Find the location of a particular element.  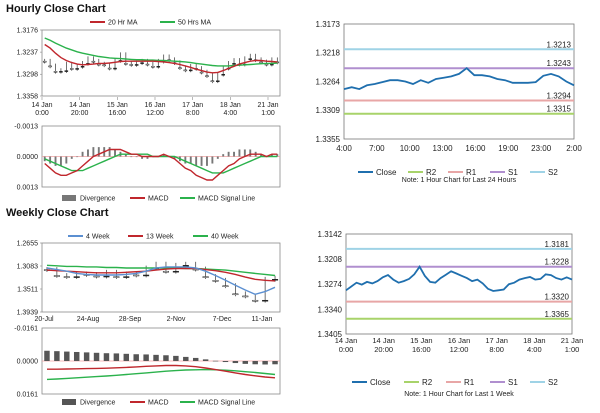

x-tick-label: 0:00 is located at coordinates (346, 349).